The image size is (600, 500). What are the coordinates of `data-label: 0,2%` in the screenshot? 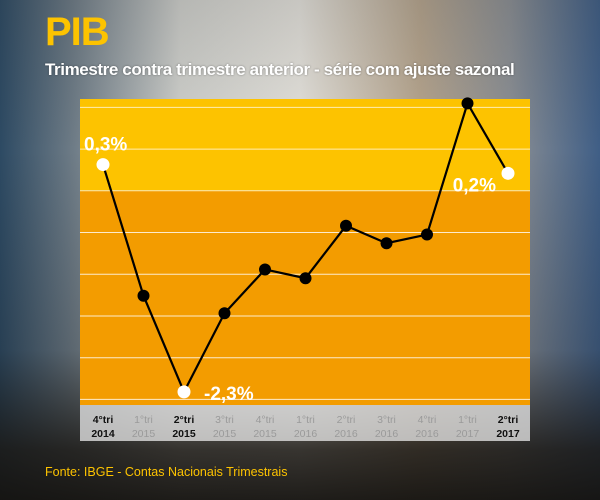 It's located at (474, 185).